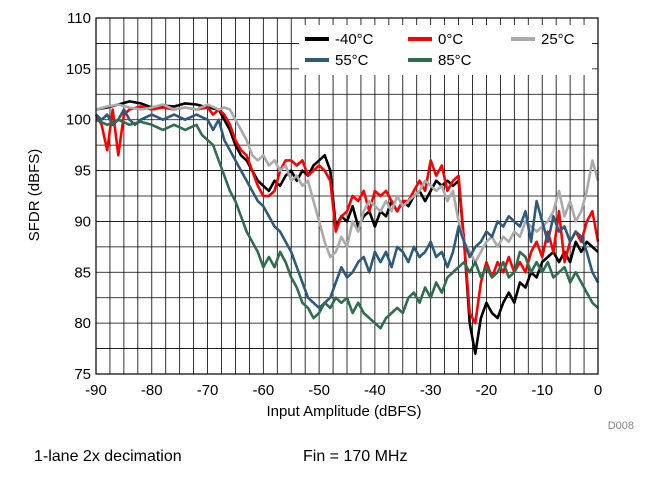 This screenshot has width=661, height=481. Describe the element at coordinates (108, 456) in the screenshot. I see `caption-decimation: 1-lane 2x decimation` at that location.